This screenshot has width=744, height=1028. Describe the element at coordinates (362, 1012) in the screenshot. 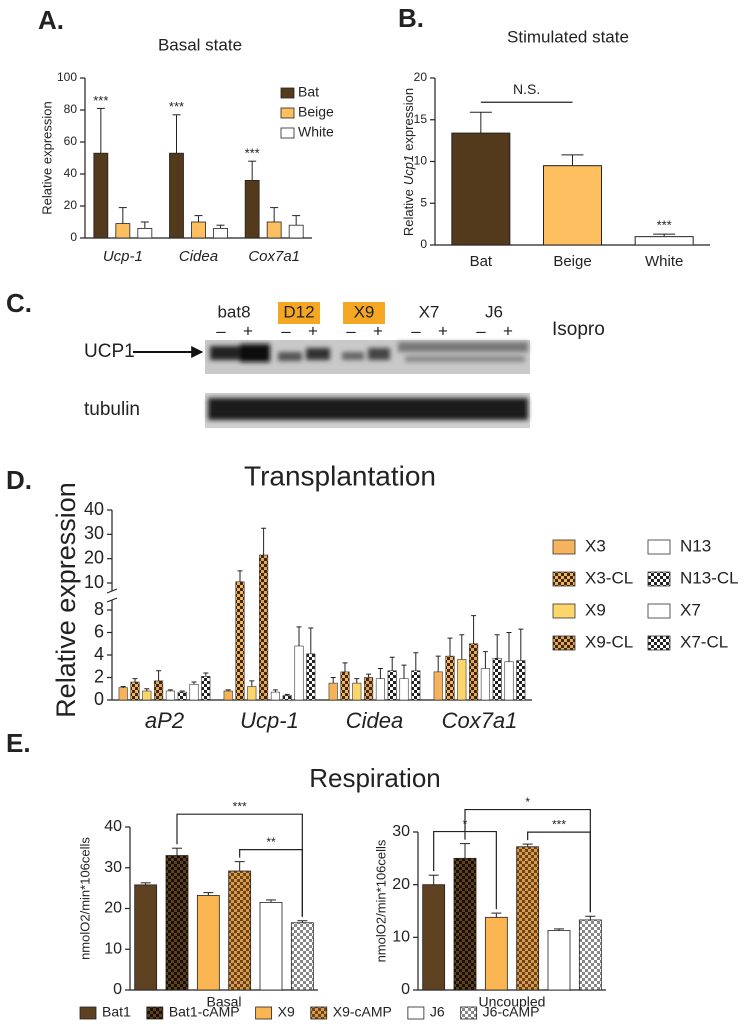

I see `legend-label: X9-cAMP` at that location.